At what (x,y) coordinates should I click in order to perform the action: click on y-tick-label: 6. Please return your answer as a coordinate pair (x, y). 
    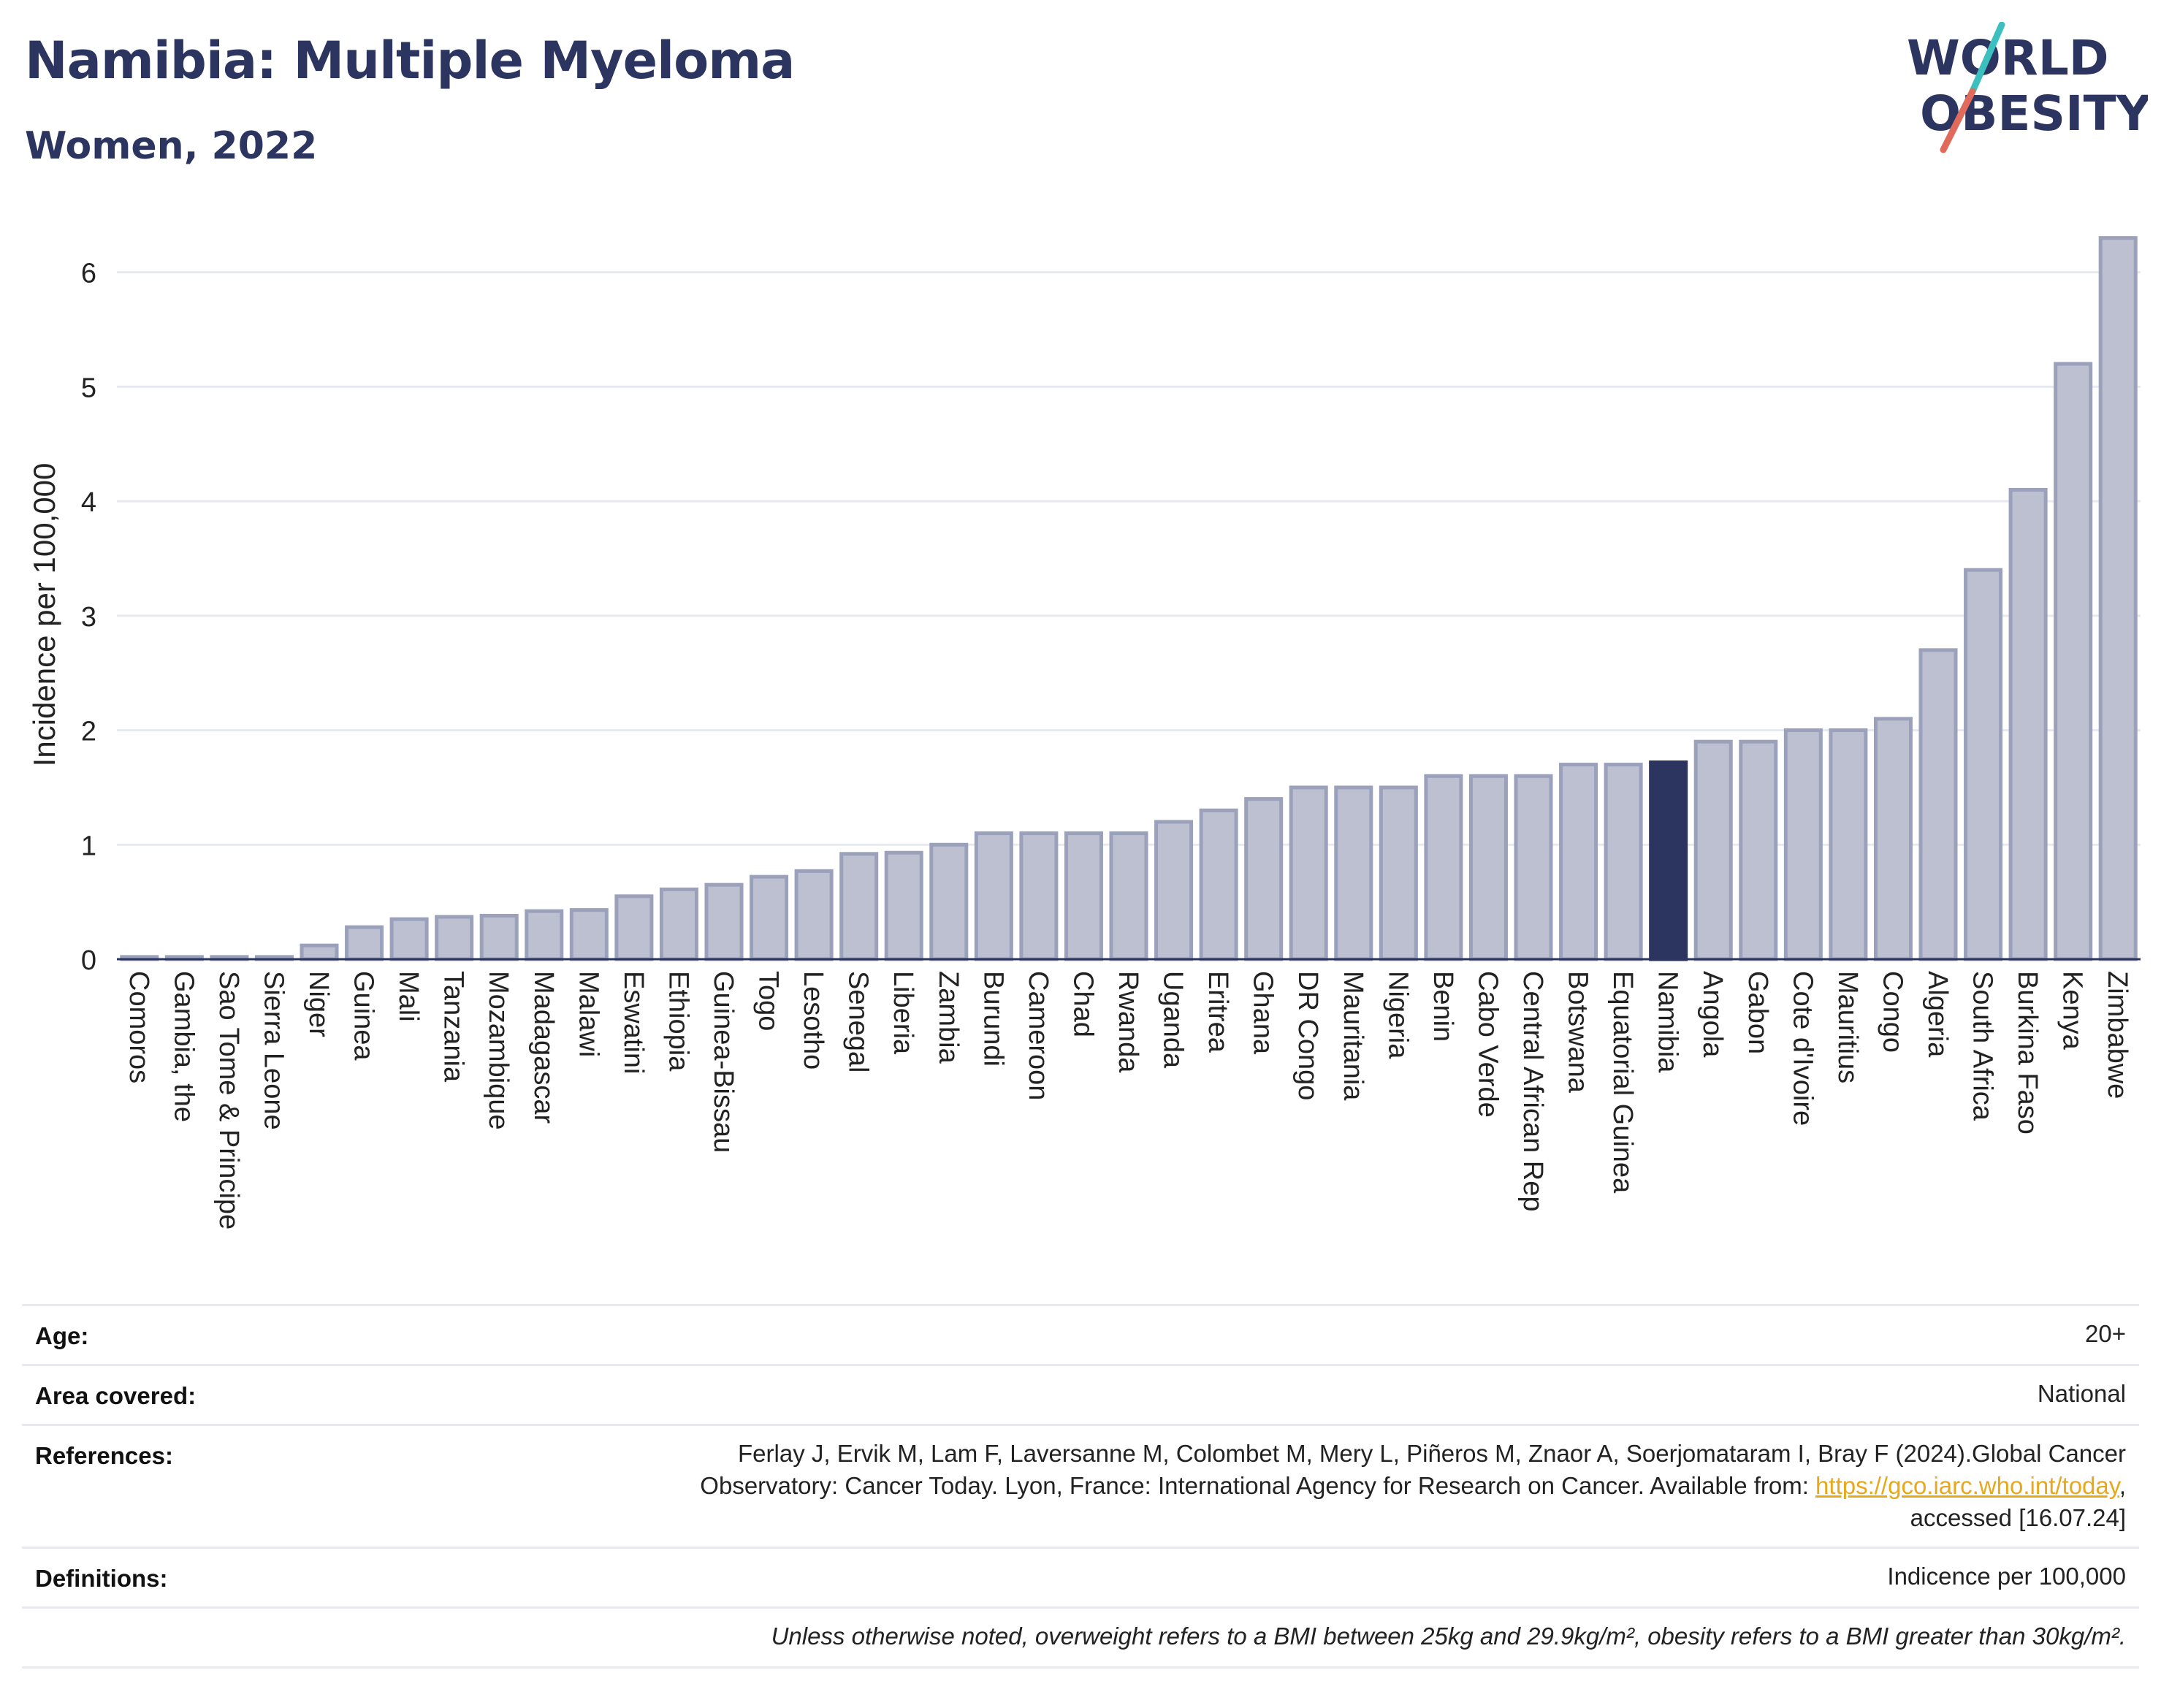
    Looking at the image, I should click on (88, 274).